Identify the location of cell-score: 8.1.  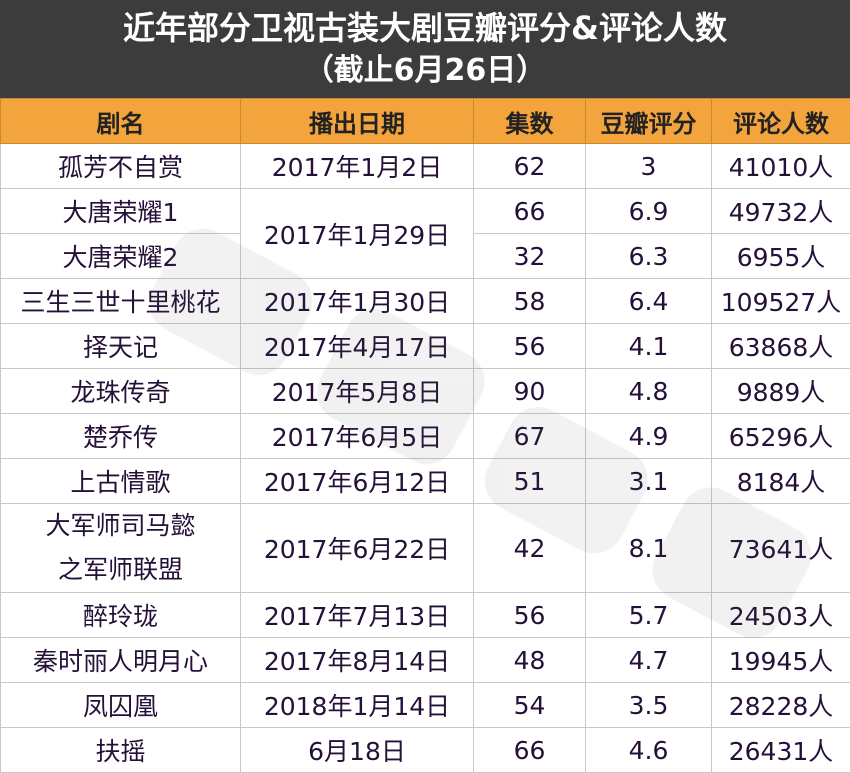
(649, 548).